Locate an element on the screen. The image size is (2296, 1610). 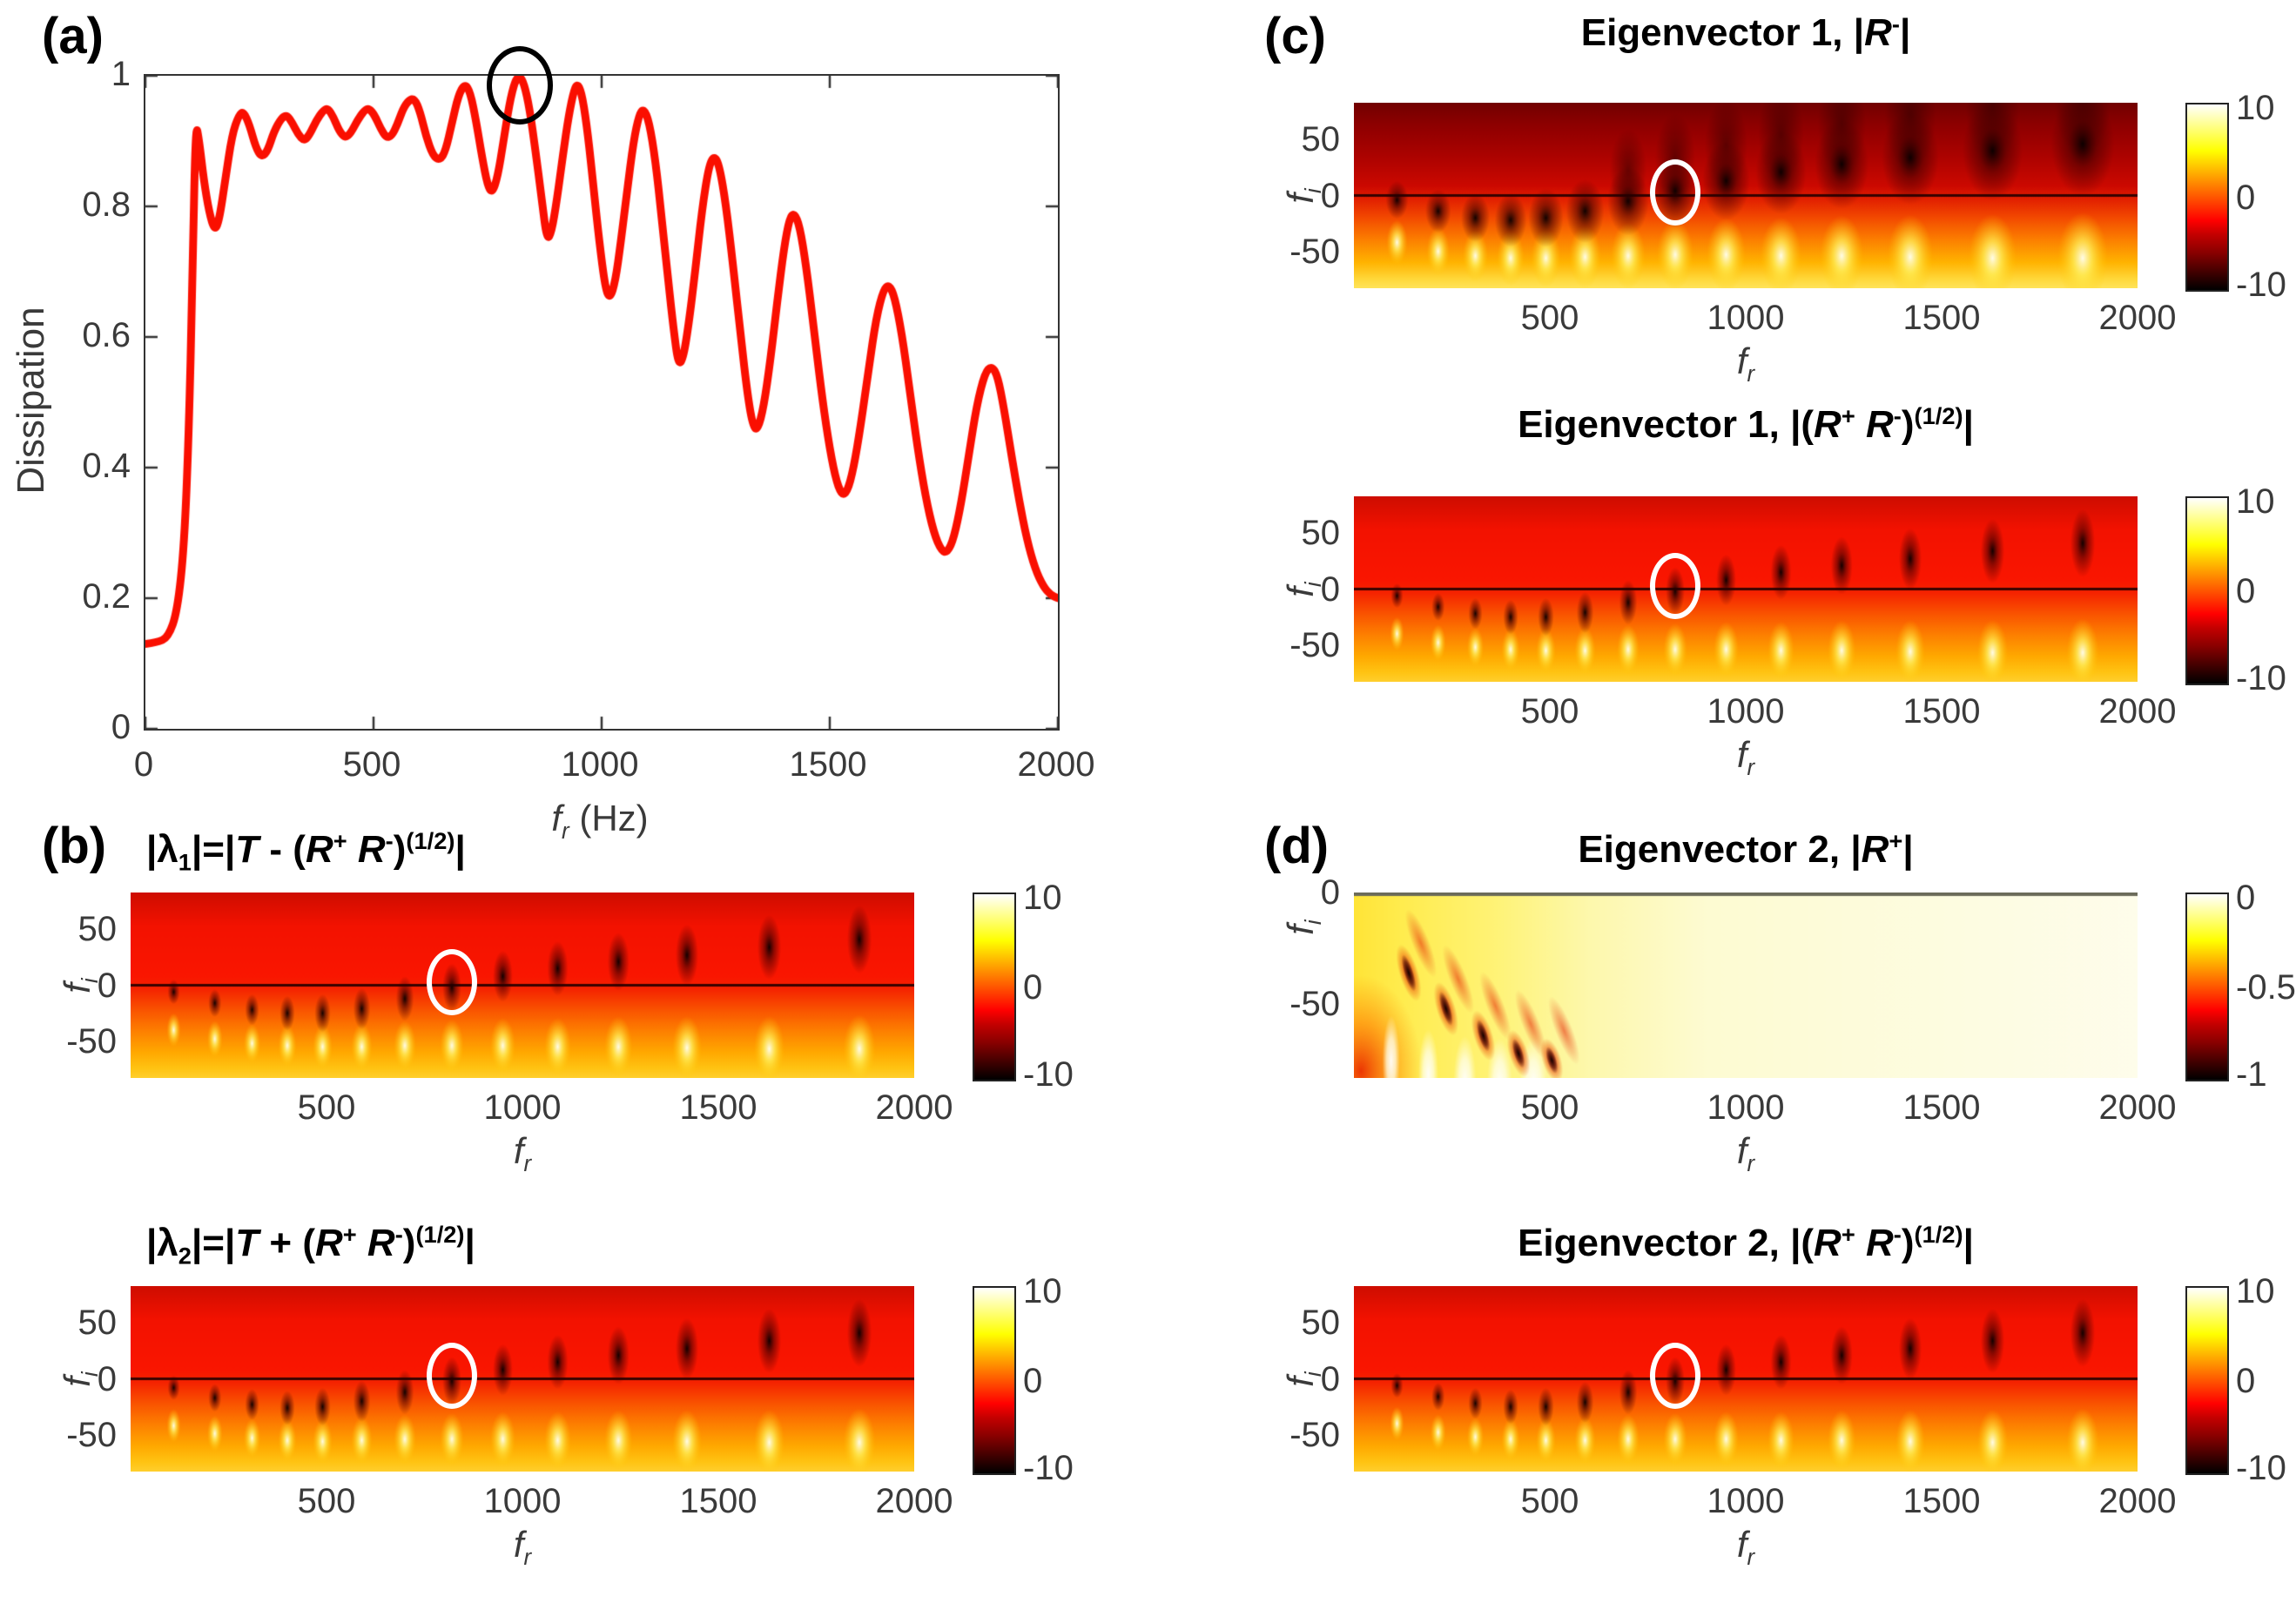
heatmap-b2-colorbar-tick-label: 0 is located at coordinates (1033, 1380).